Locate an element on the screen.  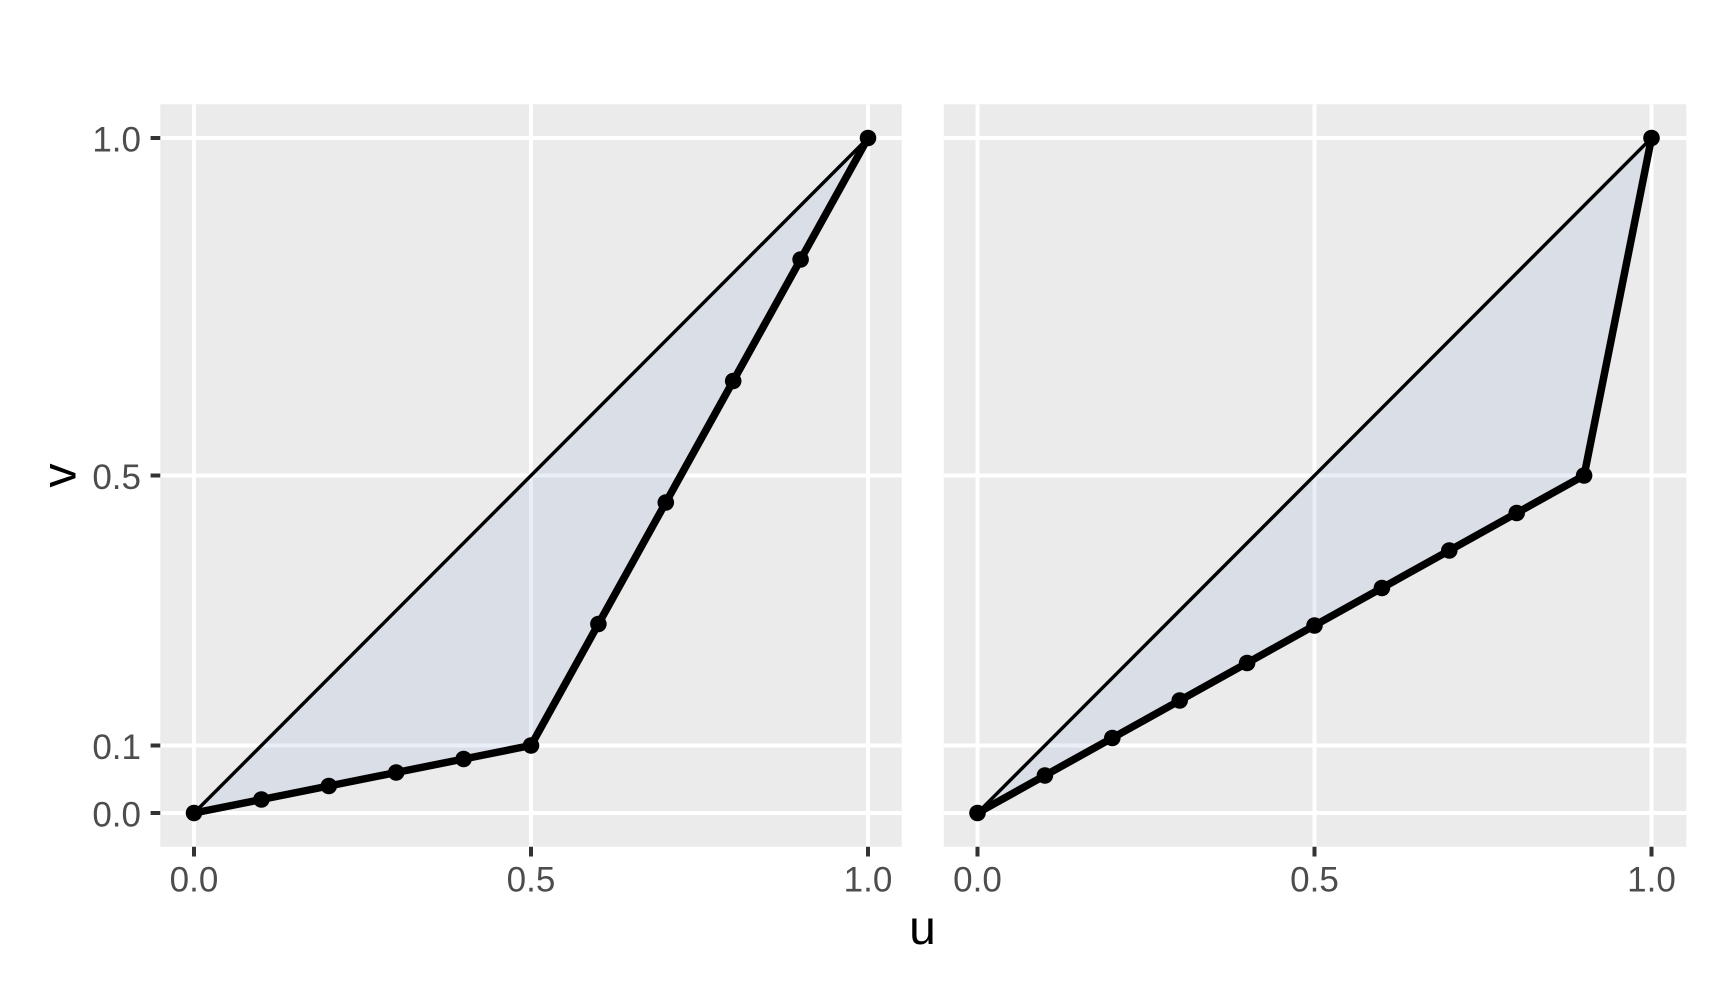
svg-text: v is located at coordinates (60, 476).